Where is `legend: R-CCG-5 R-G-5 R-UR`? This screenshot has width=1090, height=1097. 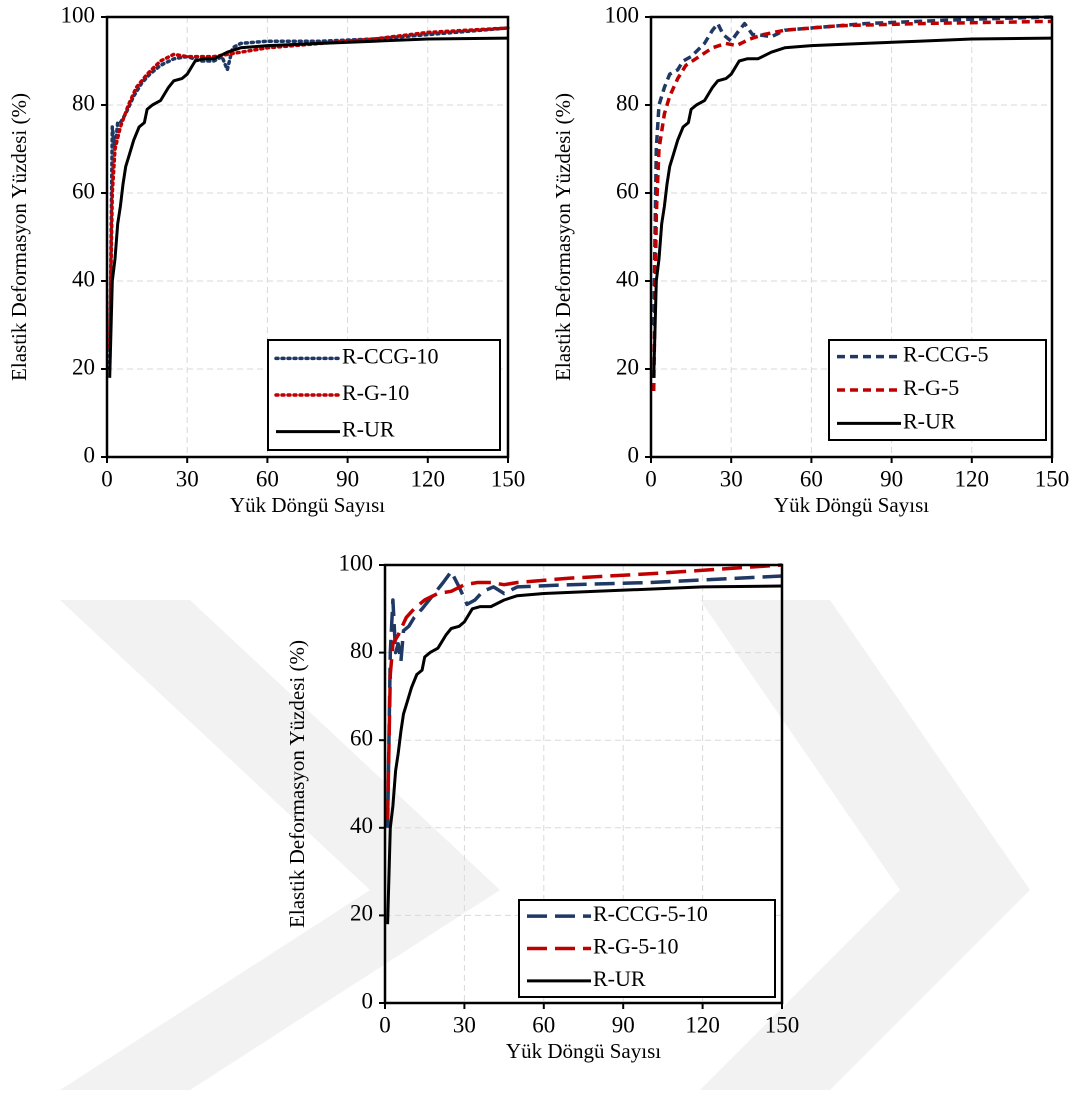 legend: R-CCG-5 R-G-5 R-UR is located at coordinates (937, 390).